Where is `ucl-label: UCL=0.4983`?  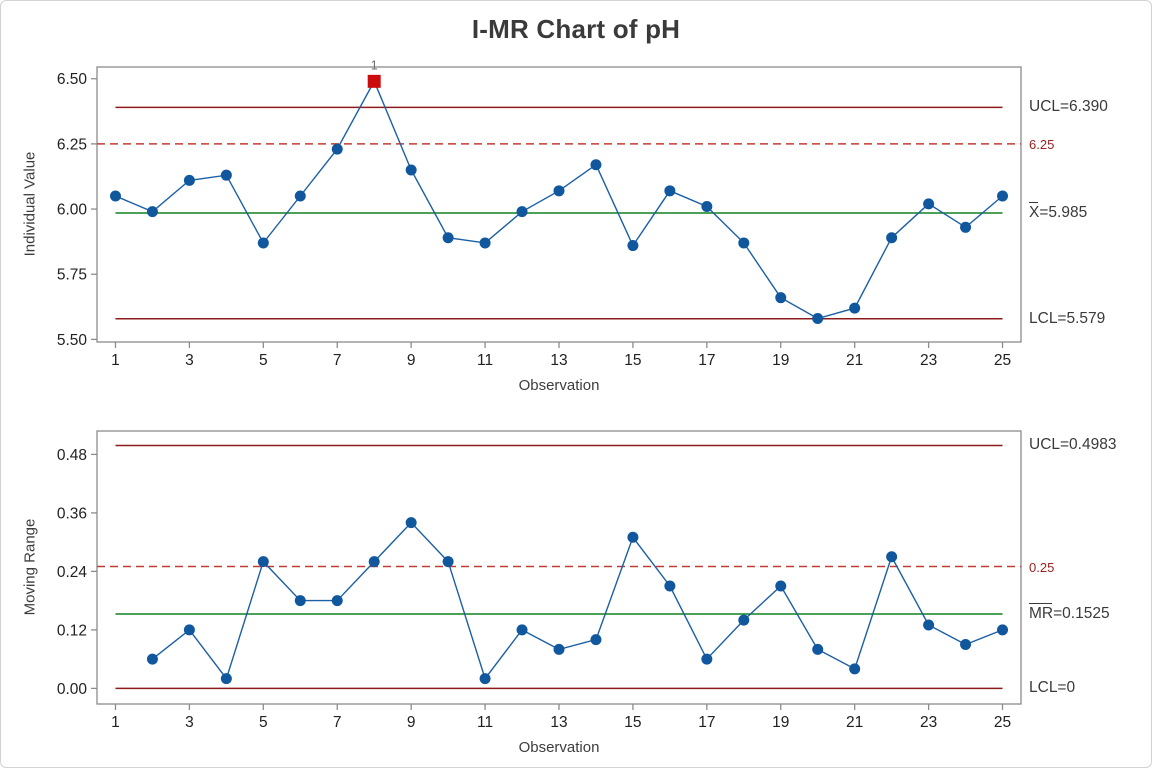
ucl-label: UCL=0.4983 is located at coordinates (1073, 445).